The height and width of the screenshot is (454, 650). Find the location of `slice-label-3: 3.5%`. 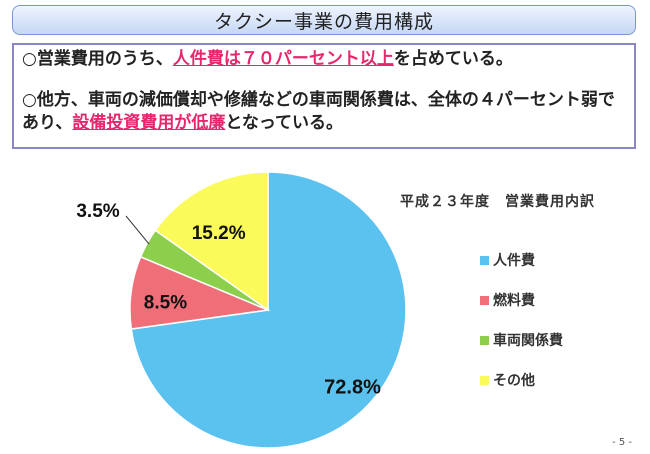

slice-label-3: 3.5% is located at coordinates (97, 211).